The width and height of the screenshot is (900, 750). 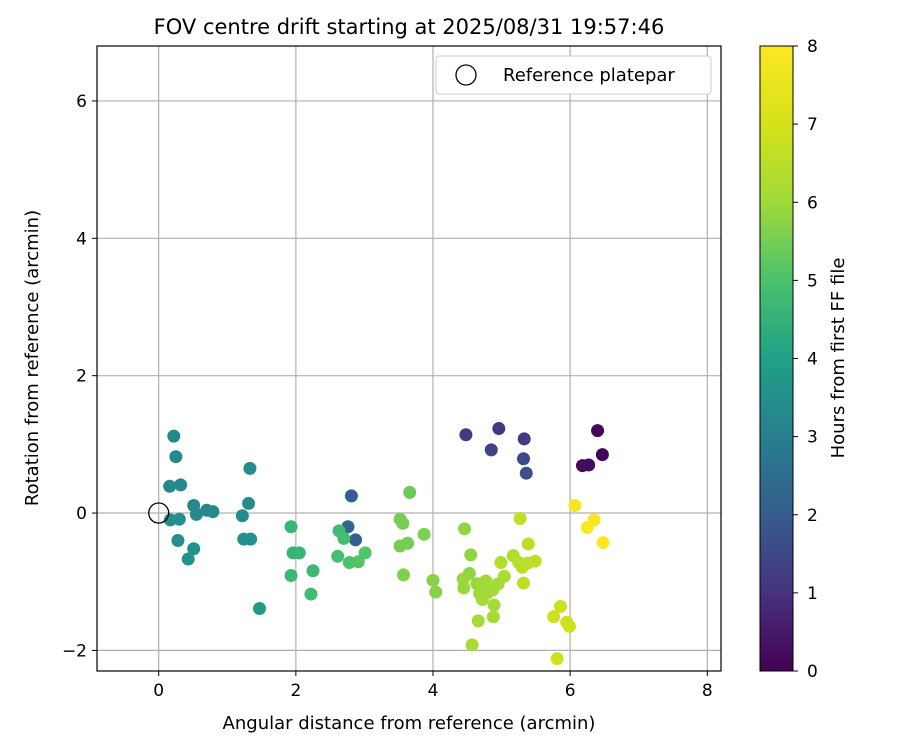 I want to click on colorbar-tick-label: 8, so click(x=812, y=47).